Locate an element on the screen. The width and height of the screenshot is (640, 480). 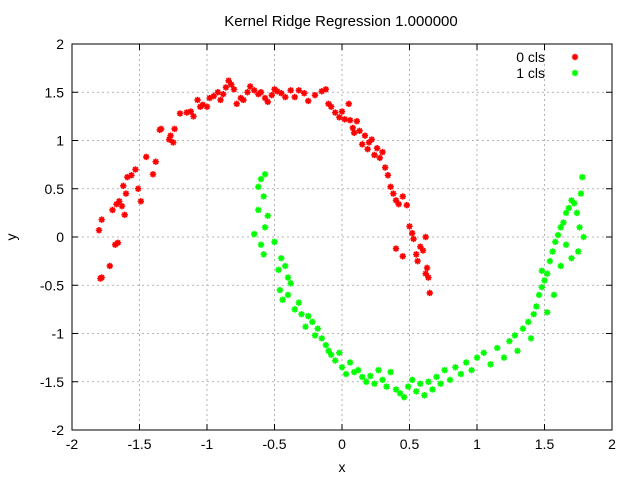
x-tick-label: -1.5 is located at coordinates (139, 444).